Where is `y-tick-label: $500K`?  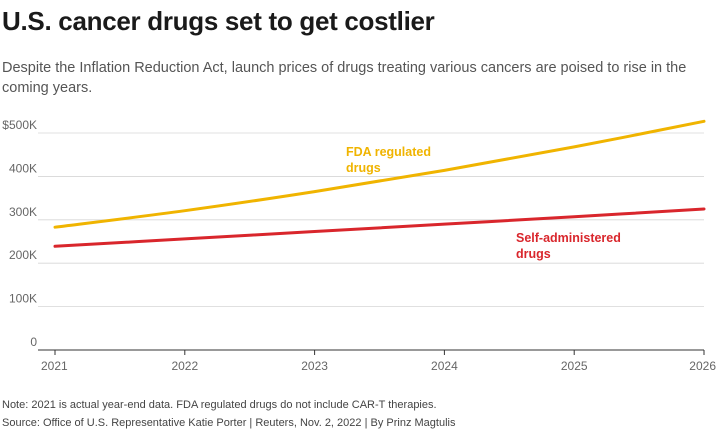 y-tick-label: $500K is located at coordinates (19, 125).